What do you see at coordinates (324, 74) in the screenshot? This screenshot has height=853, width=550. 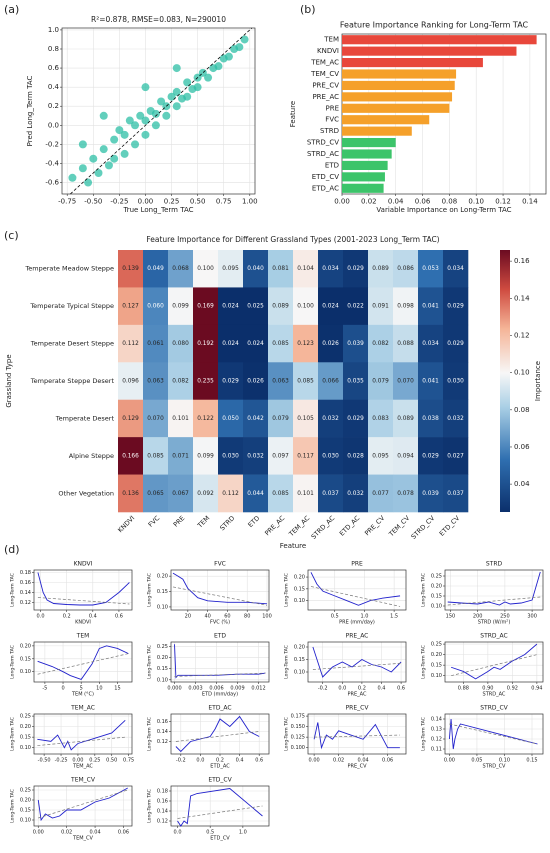 I see `y-tick-label: TEM_CV` at bounding box center [324, 74].